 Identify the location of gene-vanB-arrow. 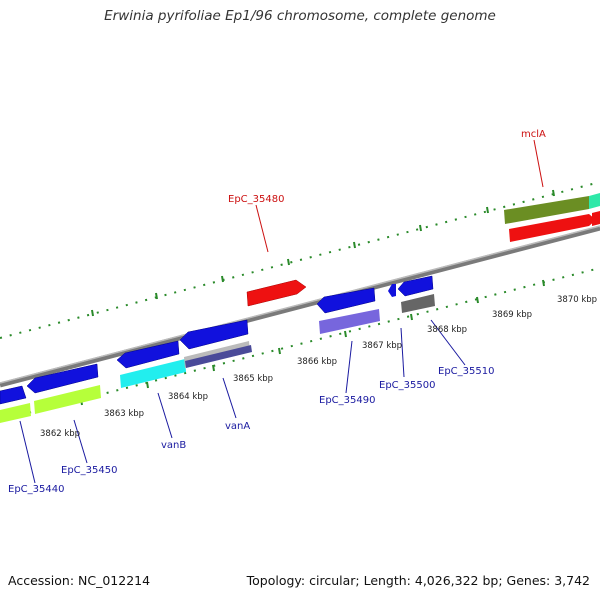
(148, 354).